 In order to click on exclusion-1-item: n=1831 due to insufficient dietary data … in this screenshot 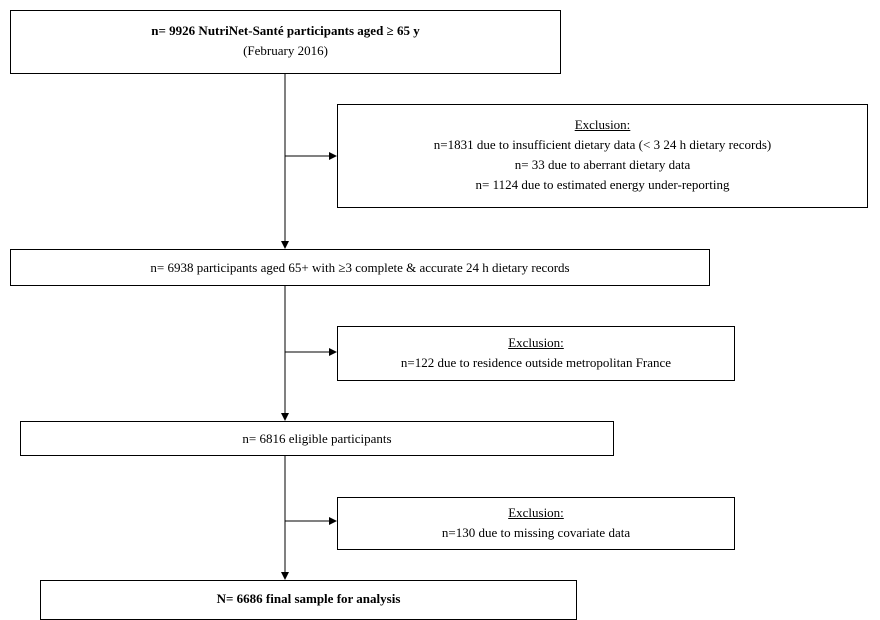, I will do `click(602, 144)`.